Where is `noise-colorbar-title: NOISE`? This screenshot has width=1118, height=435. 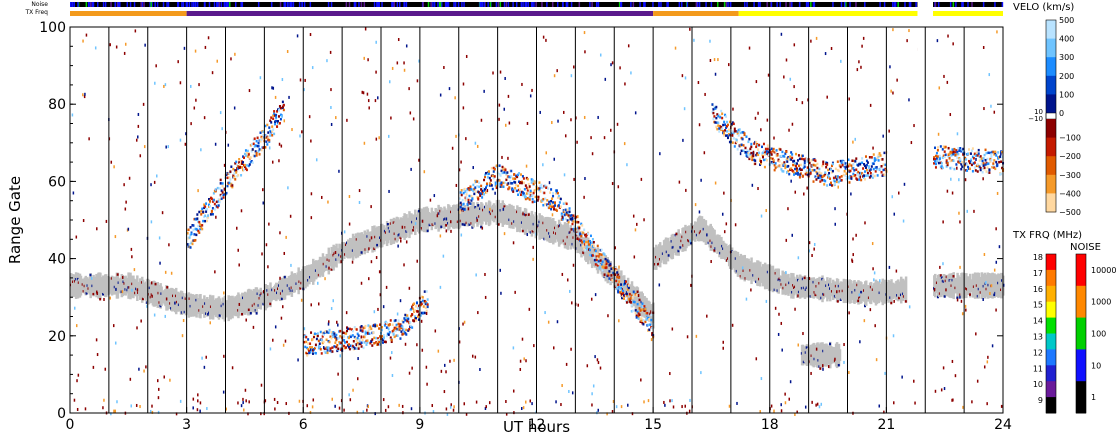 noise-colorbar-title: NOISE is located at coordinates (1085, 247).